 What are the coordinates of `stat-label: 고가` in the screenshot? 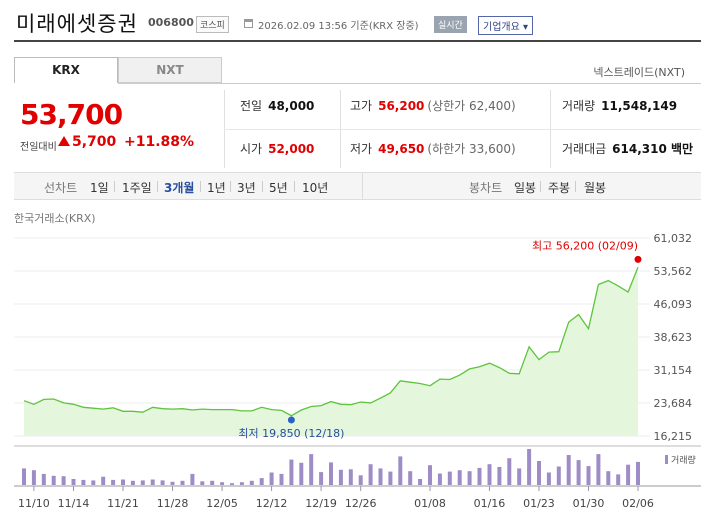 It's located at (361, 106).